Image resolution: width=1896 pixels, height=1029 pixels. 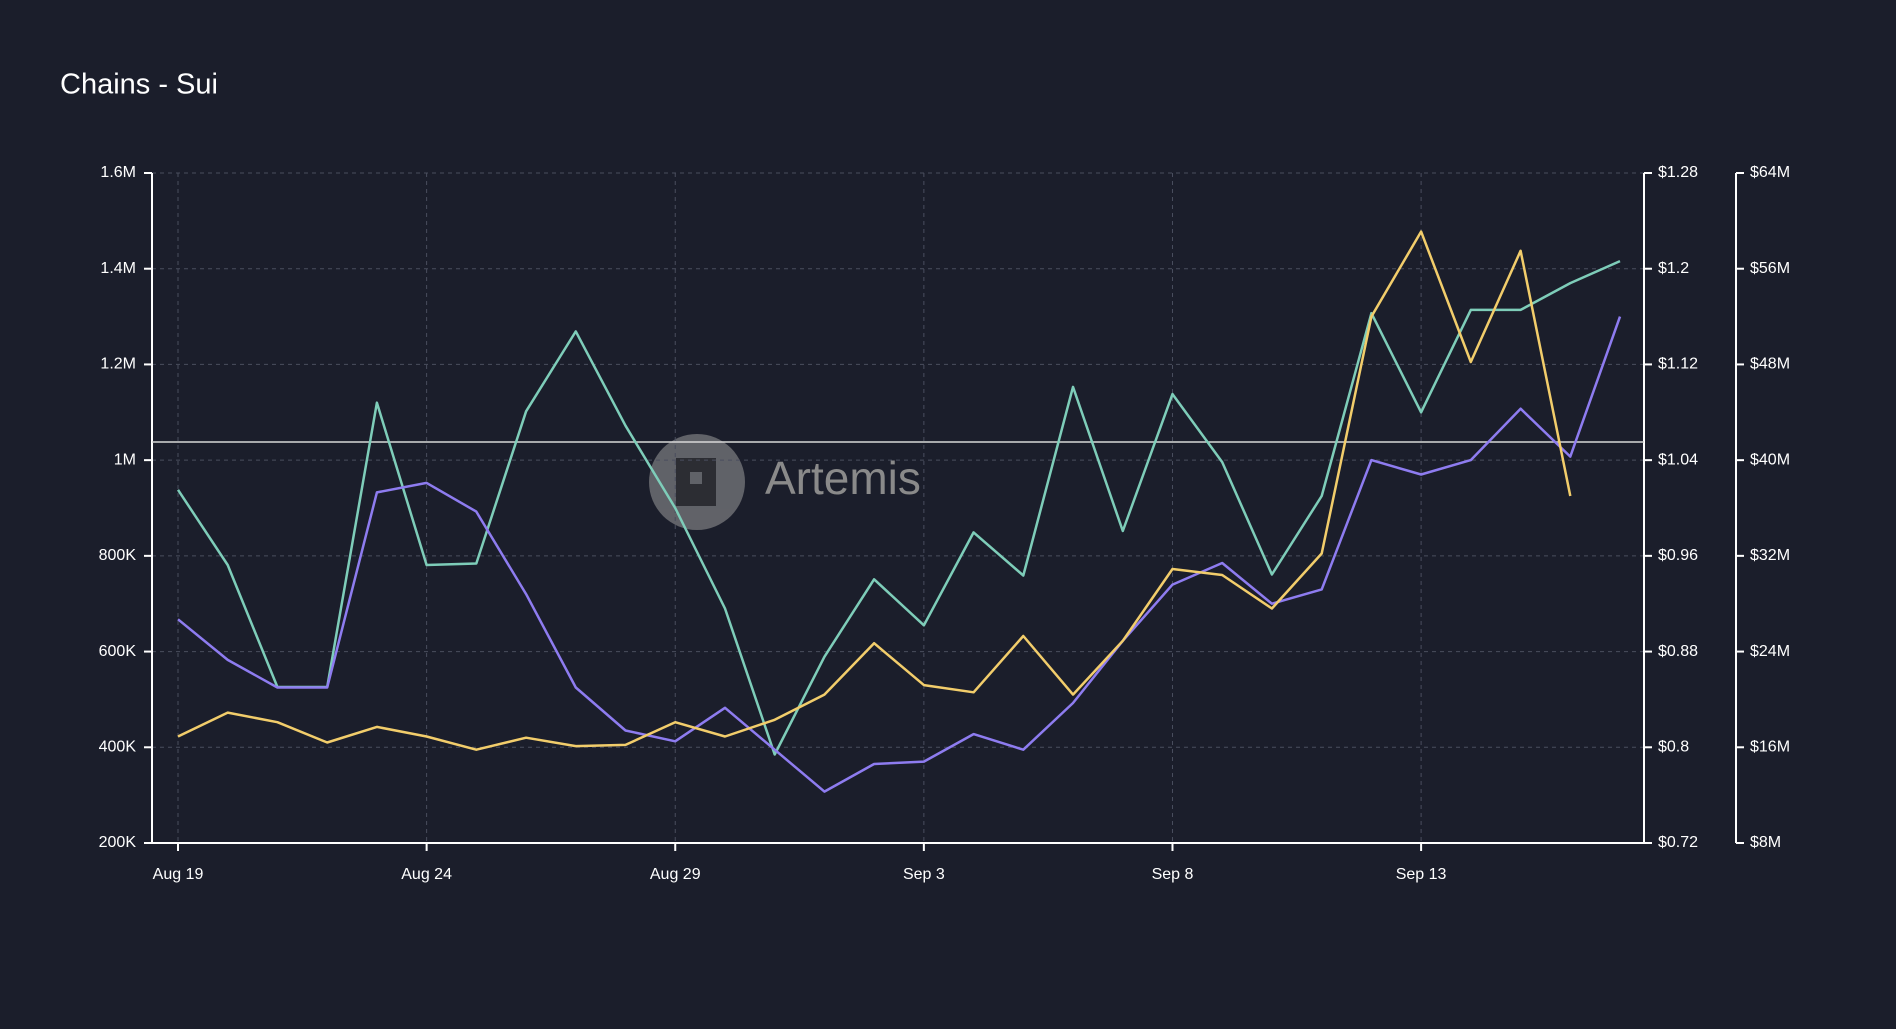 What do you see at coordinates (924, 874) in the screenshot?
I see `x-tick-label: Sep 3` at bounding box center [924, 874].